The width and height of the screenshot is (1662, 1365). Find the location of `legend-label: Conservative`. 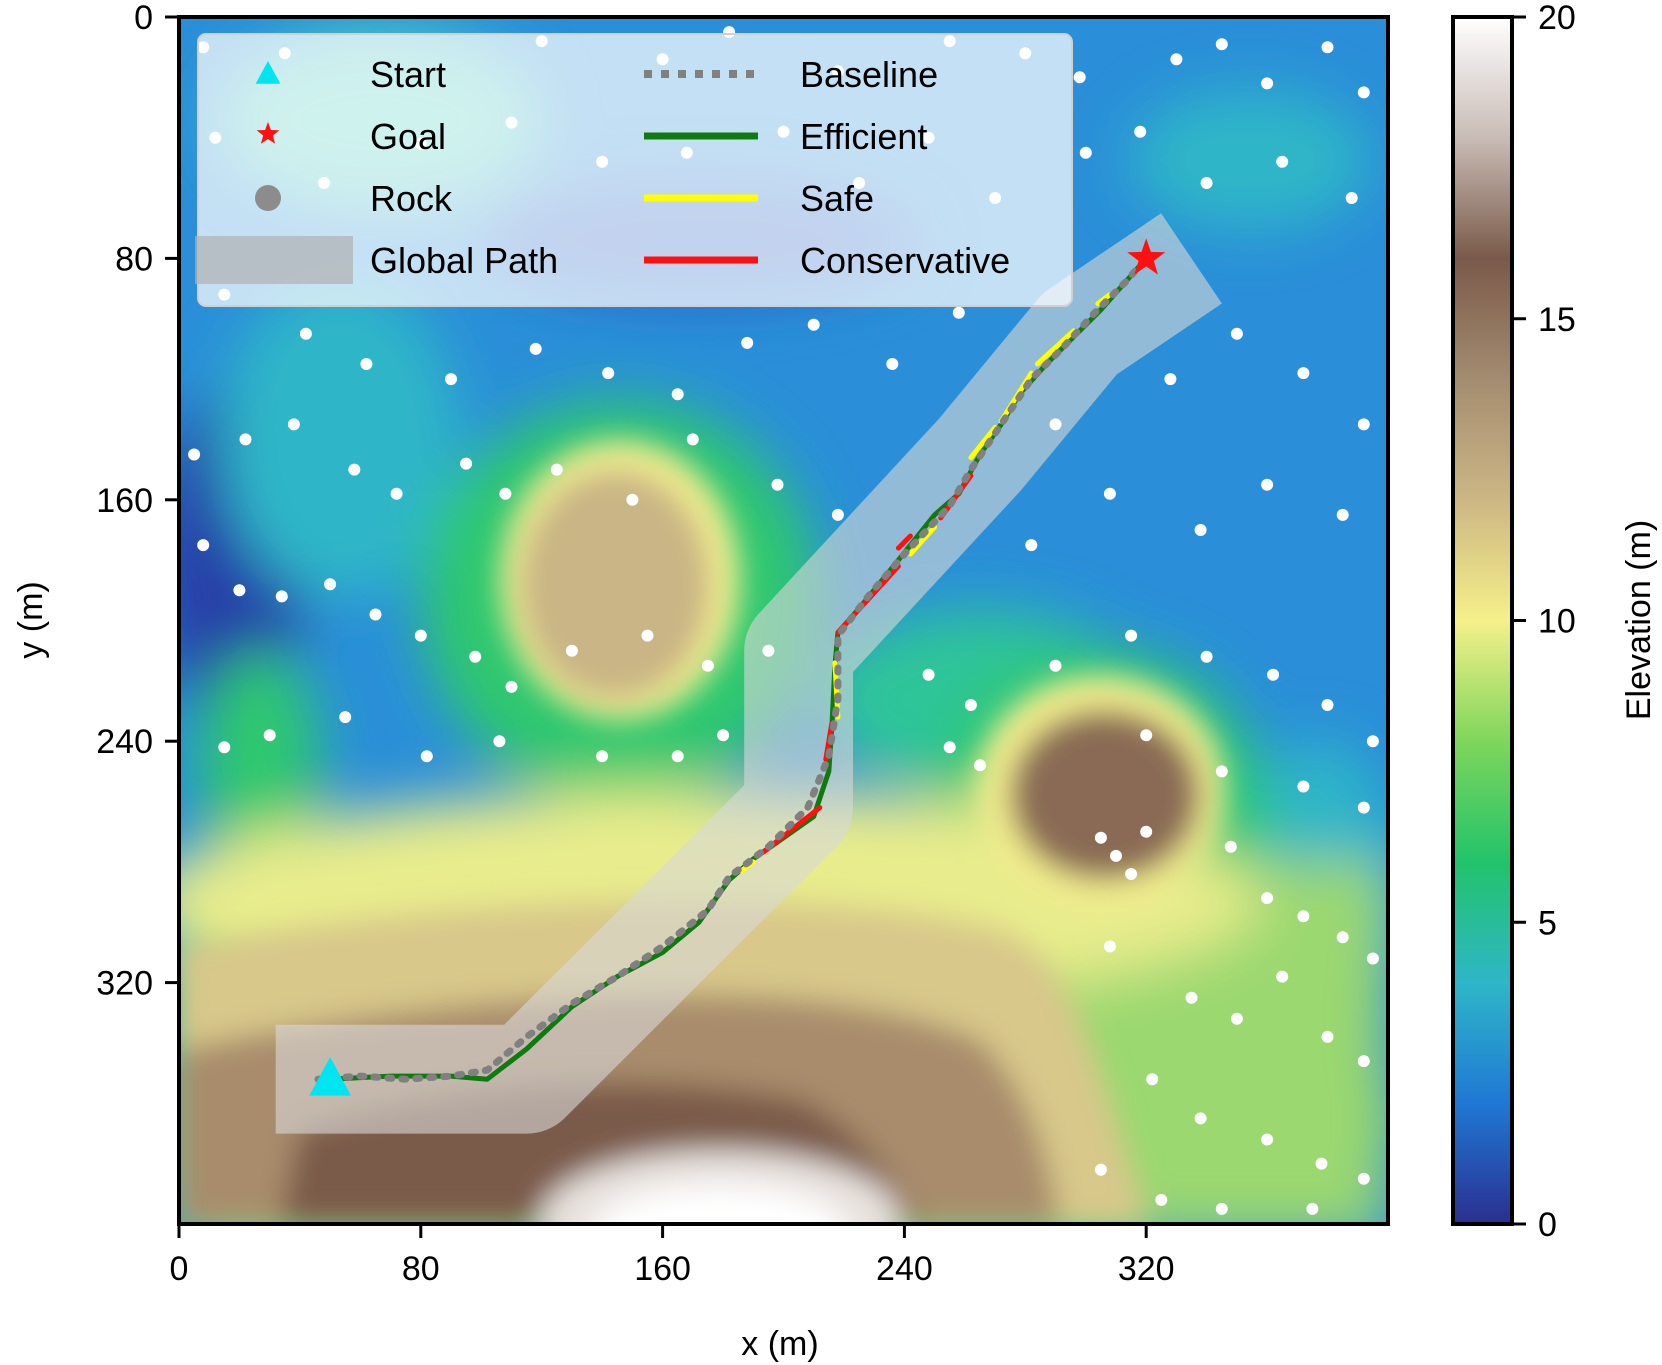

legend-label: Conservative is located at coordinates (905, 260).